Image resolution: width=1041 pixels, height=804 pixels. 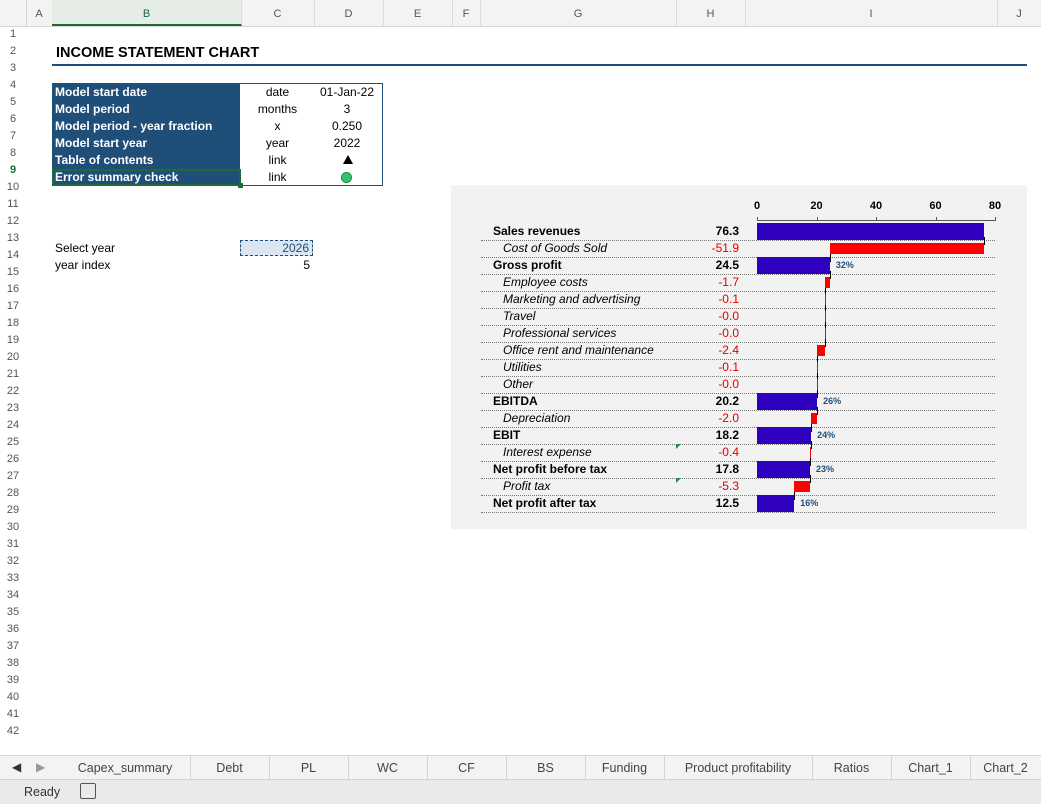 I want to click on sheet-tab: PL, so click(x=309, y=768).